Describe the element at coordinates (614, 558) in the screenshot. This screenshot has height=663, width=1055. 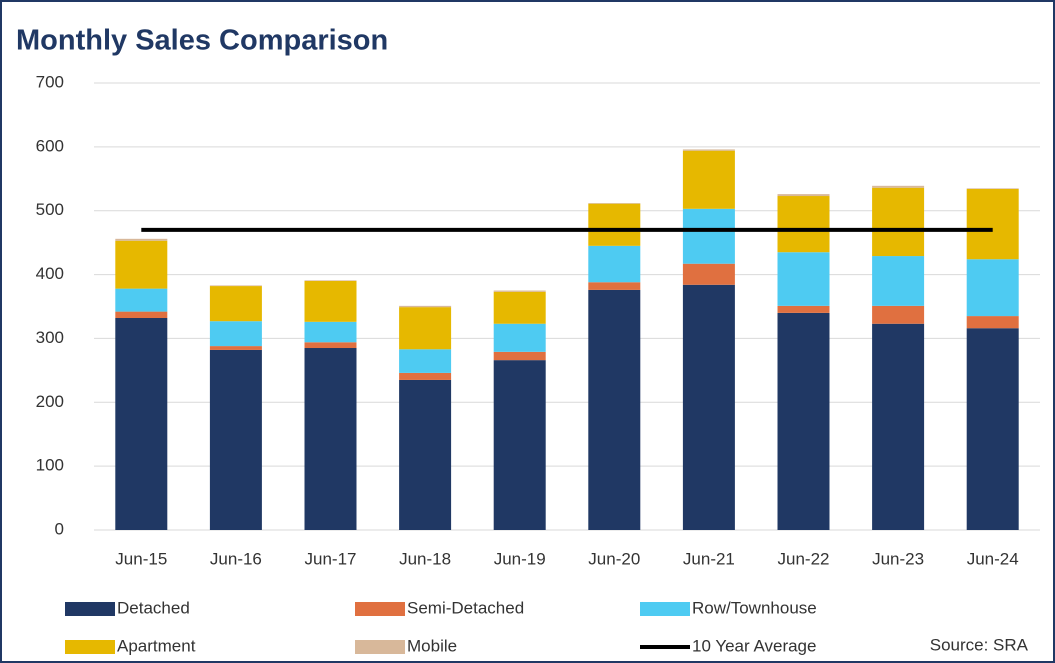
I see `x-tick-label: Jun-20` at that location.